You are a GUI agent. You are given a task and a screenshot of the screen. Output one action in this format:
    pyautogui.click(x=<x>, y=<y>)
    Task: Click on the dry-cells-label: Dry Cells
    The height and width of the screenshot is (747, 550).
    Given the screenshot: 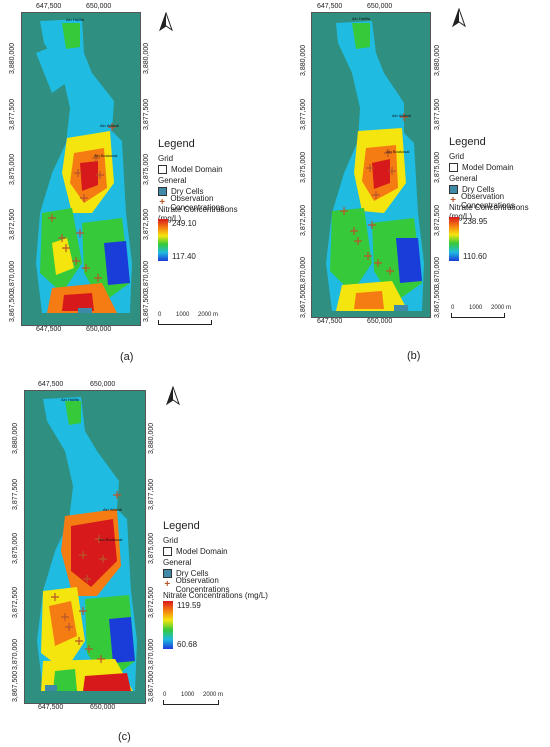 What is the action you would take?
    pyautogui.click(x=192, y=573)
    